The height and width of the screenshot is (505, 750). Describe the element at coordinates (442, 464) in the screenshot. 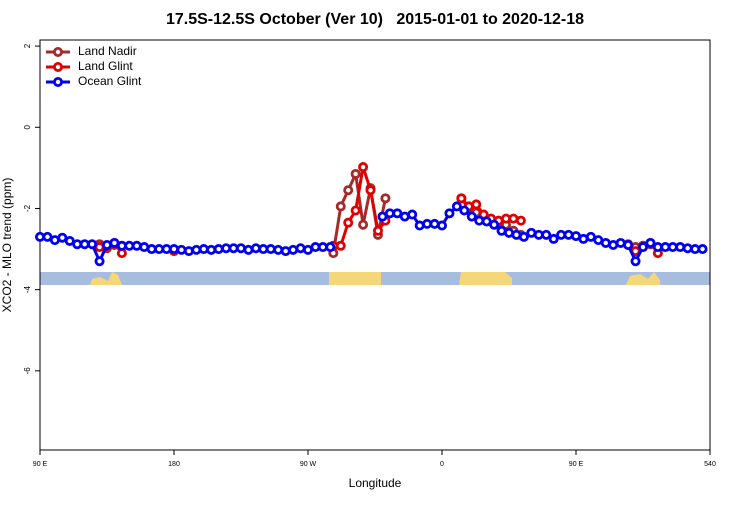

I see `x-tick-label: 0` at that location.